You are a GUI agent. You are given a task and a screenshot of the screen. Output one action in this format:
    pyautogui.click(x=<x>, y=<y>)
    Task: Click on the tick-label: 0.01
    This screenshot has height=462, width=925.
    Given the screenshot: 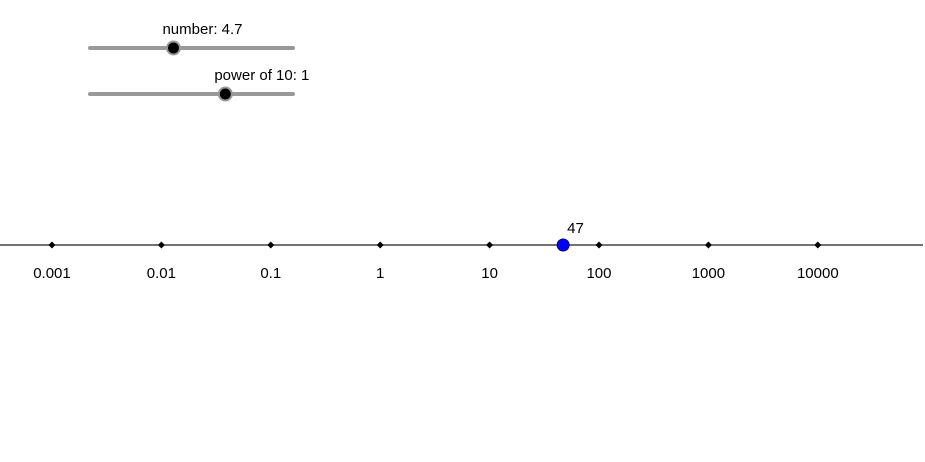 What is the action you would take?
    pyautogui.click(x=161, y=273)
    